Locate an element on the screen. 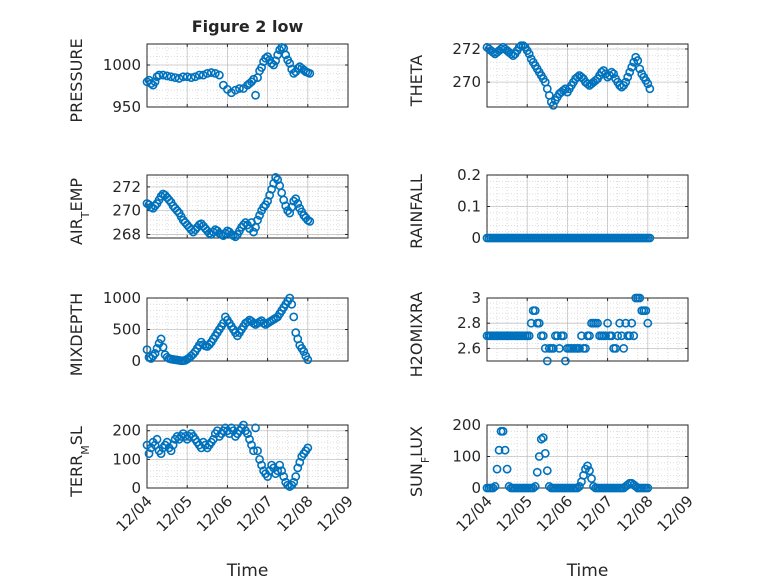 The width and height of the screenshot is (778, 583). y-axis-label: SUNFLUX is located at coordinates (419, 461).